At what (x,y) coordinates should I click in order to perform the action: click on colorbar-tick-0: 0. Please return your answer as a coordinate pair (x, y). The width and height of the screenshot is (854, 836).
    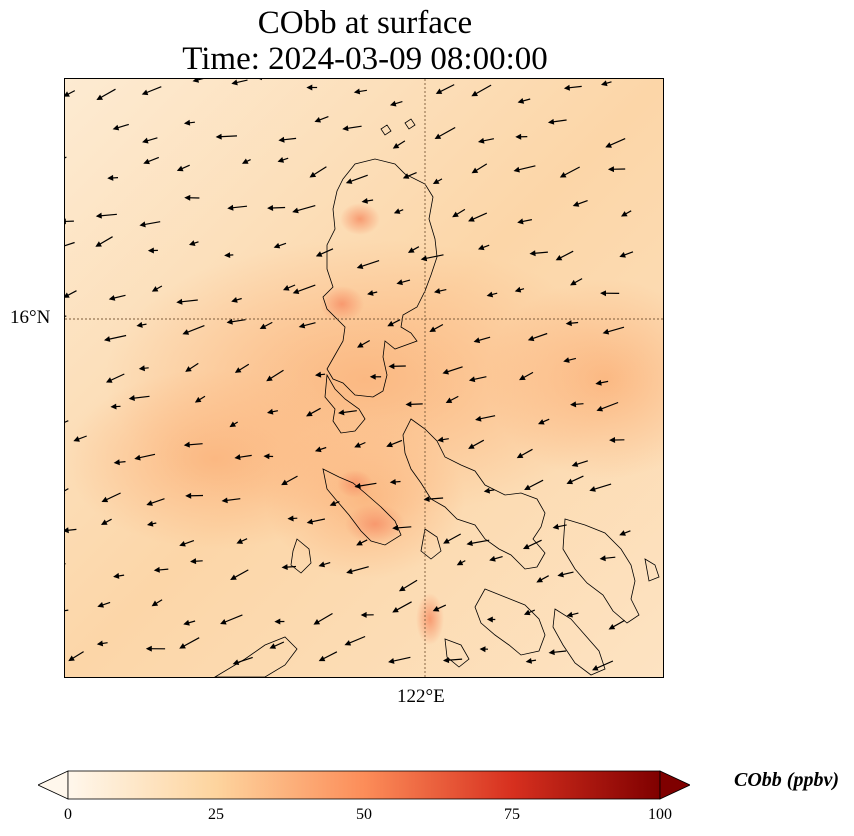
    Looking at the image, I should click on (68, 814).